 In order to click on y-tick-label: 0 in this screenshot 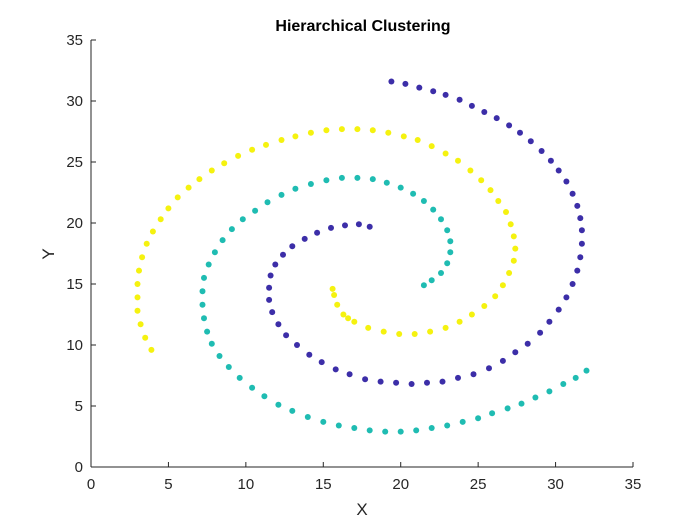, I will do `click(79, 467)`.